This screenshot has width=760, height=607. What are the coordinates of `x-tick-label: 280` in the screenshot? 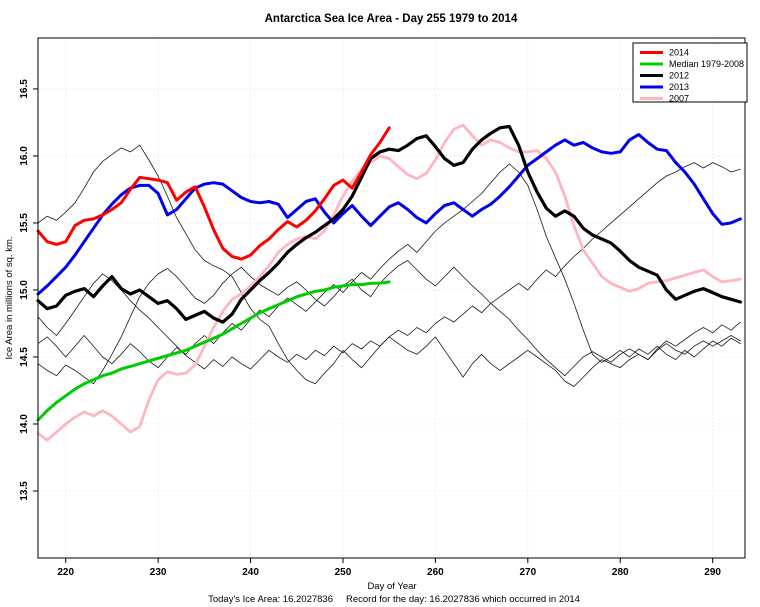 It's located at (620, 572).